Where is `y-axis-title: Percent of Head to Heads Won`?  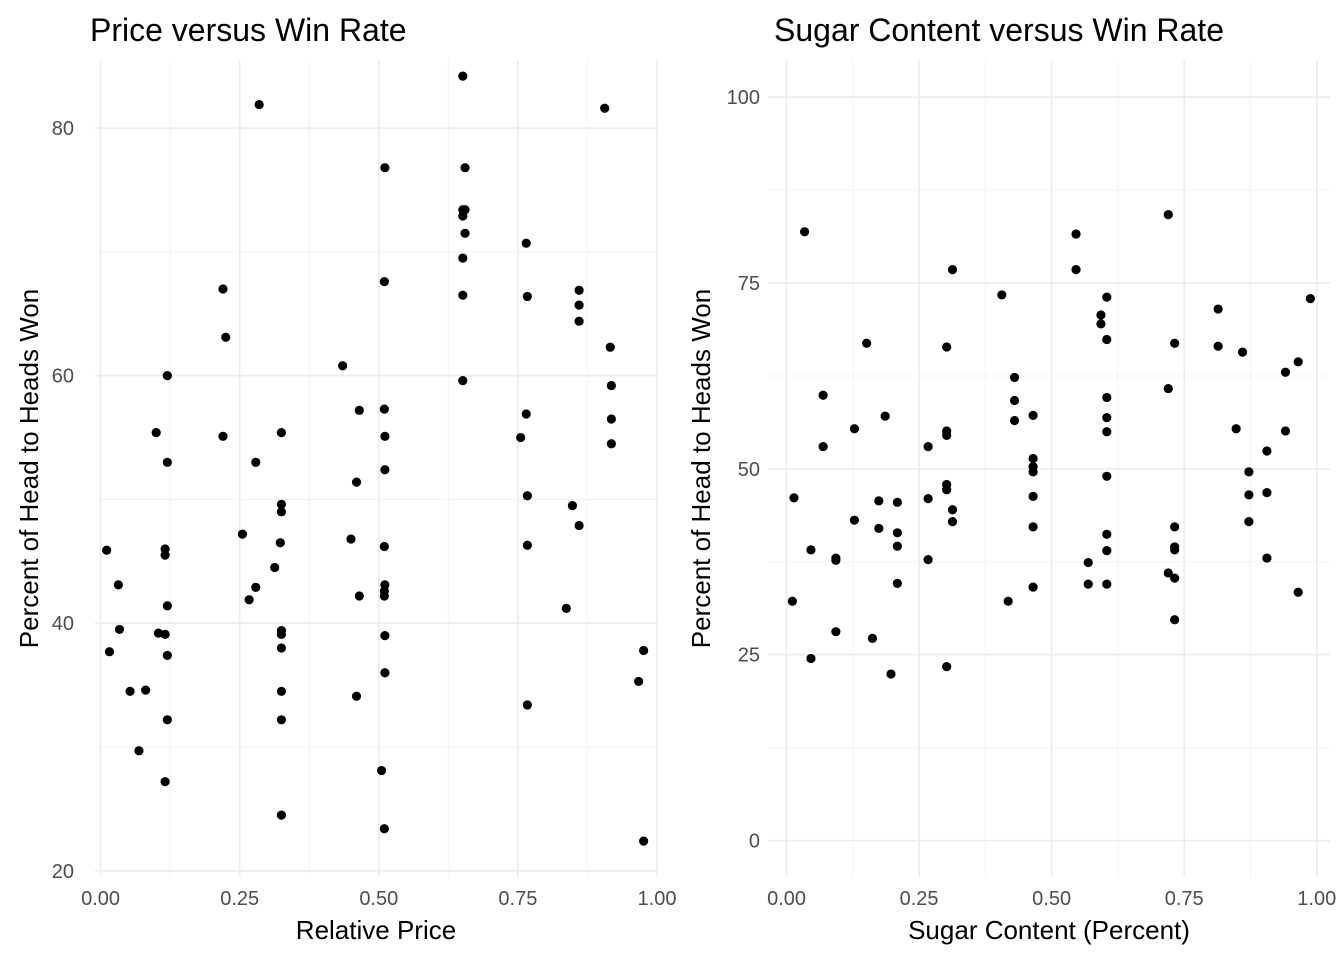 y-axis-title: Percent of Head to Heads Won is located at coordinates (29, 468).